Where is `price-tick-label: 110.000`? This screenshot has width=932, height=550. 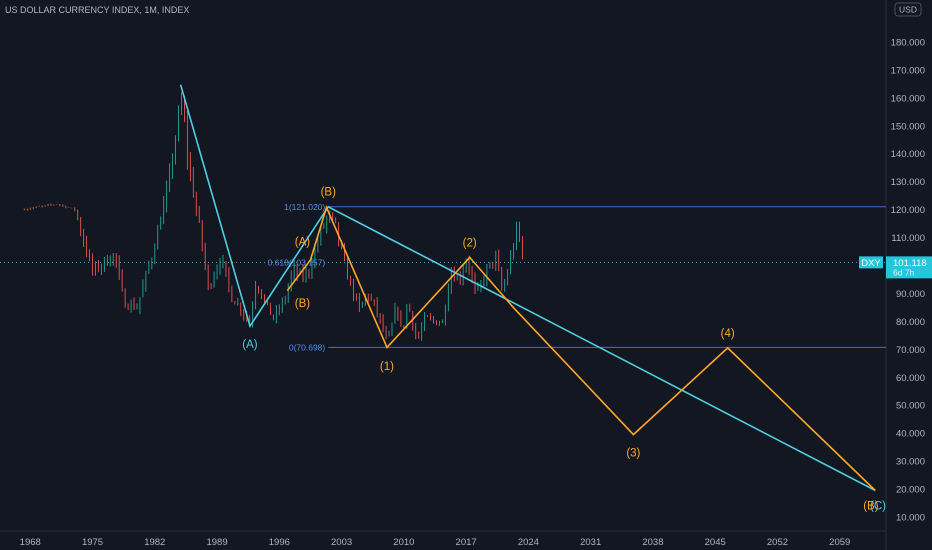
price-tick-label: 110.000 is located at coordinates (908, 238).